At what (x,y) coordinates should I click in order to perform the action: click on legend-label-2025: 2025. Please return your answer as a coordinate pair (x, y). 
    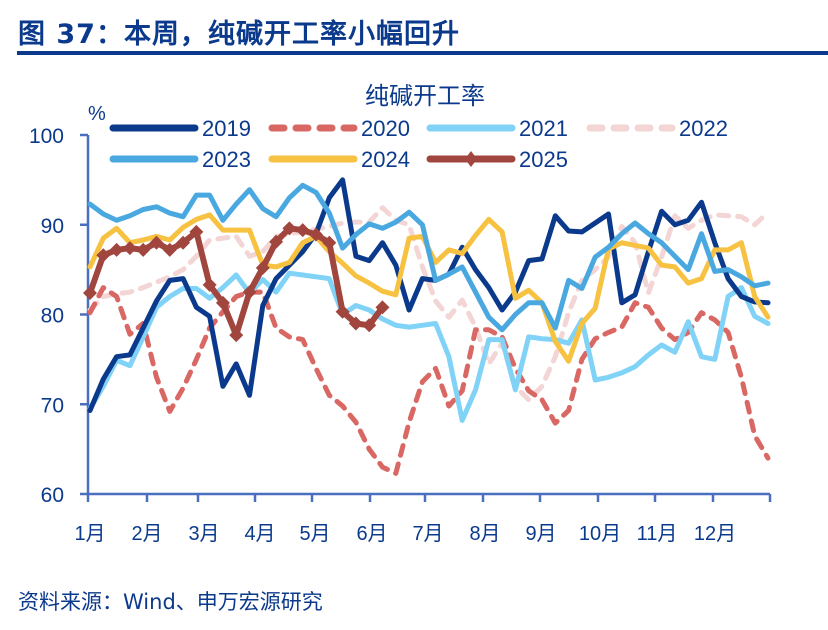
    Looking at the image, I should click on (543, 159).